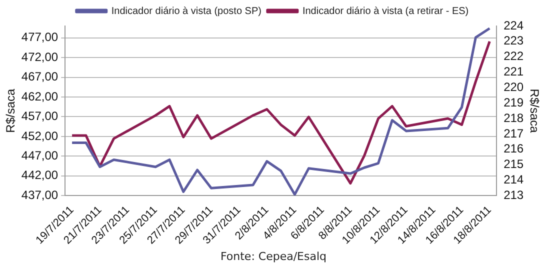 The image size is (547, 268). Describe the element at coordinates (514, 25) in the screenshot. I see `y2-tick-label: 224` at that location.